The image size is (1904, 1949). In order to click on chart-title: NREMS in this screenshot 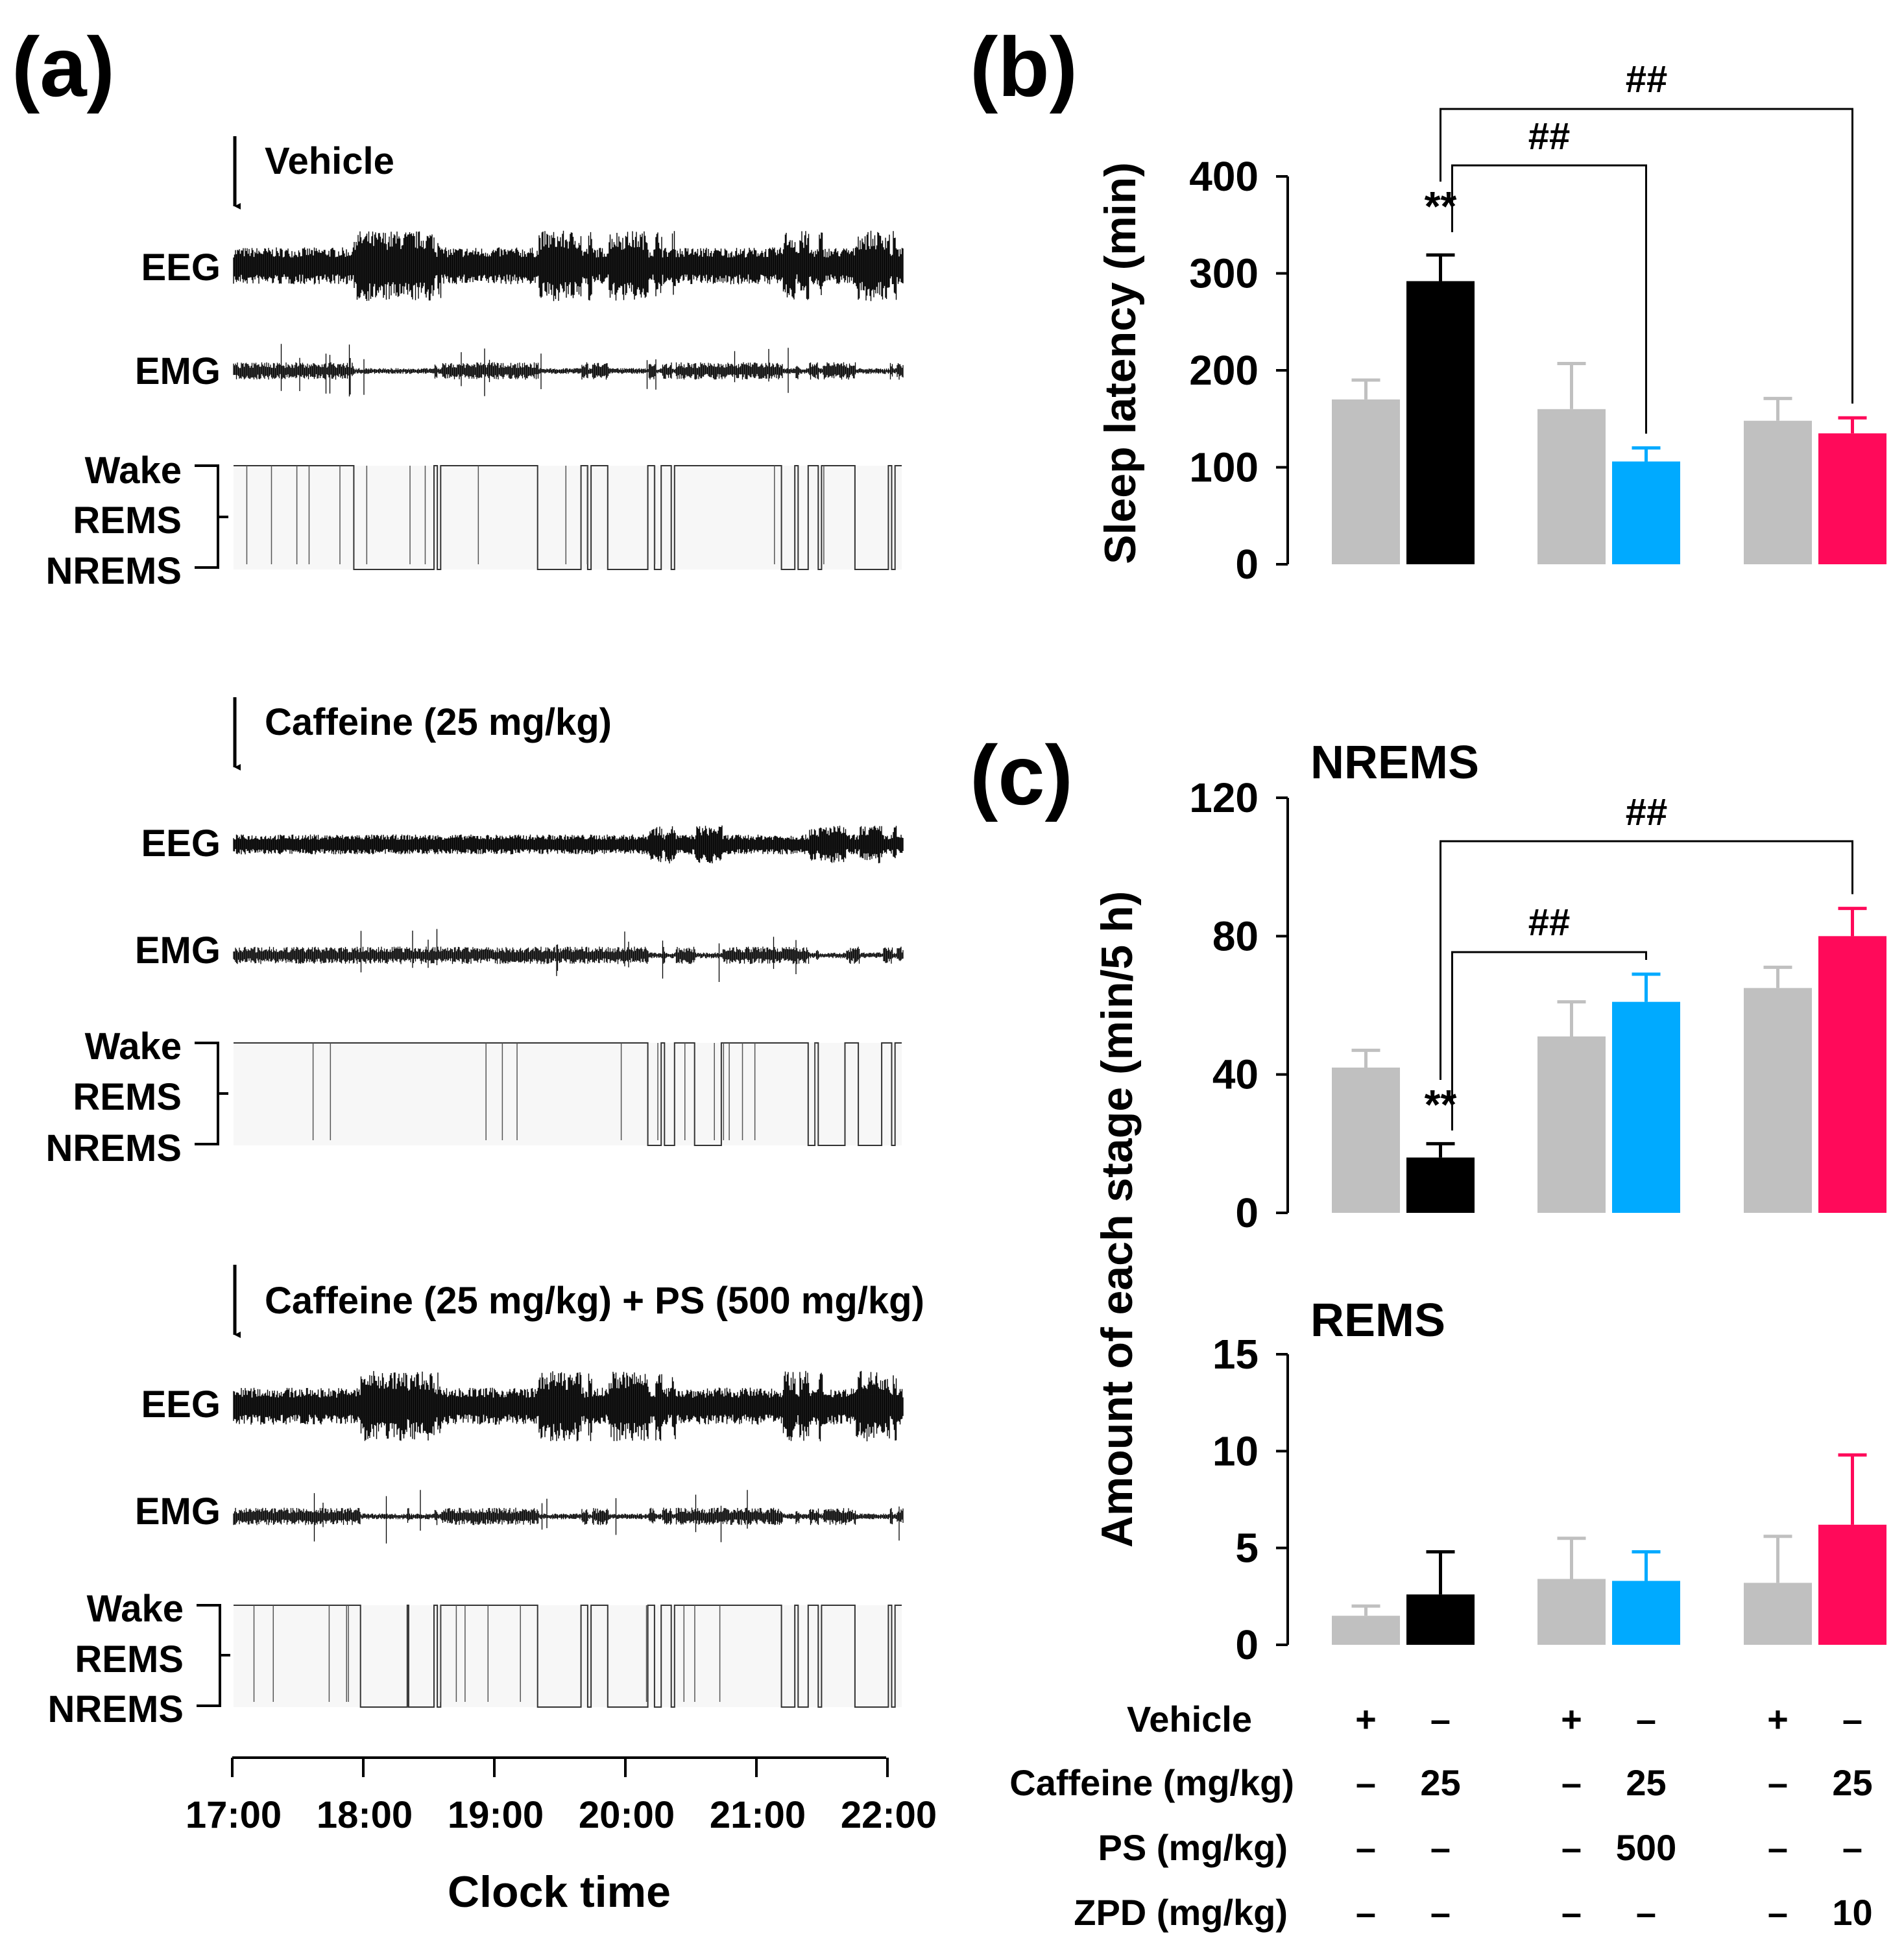, I will do `click(1394, 763)`.